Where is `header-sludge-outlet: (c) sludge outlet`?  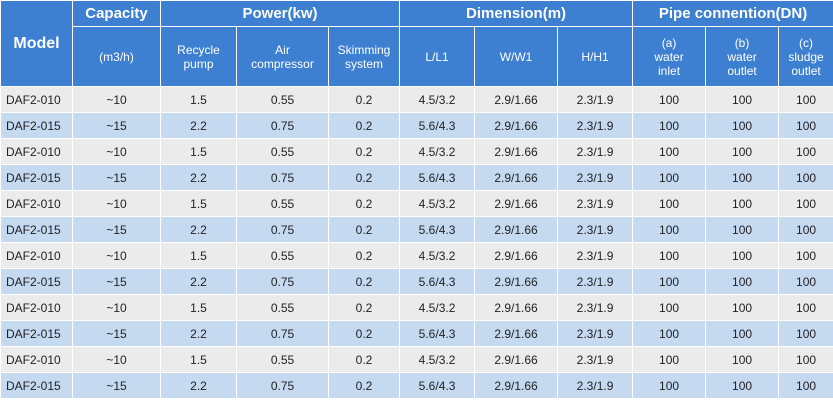
header-sludge-outlet: (c) sludge outlet is located at coordinates (805, 56).